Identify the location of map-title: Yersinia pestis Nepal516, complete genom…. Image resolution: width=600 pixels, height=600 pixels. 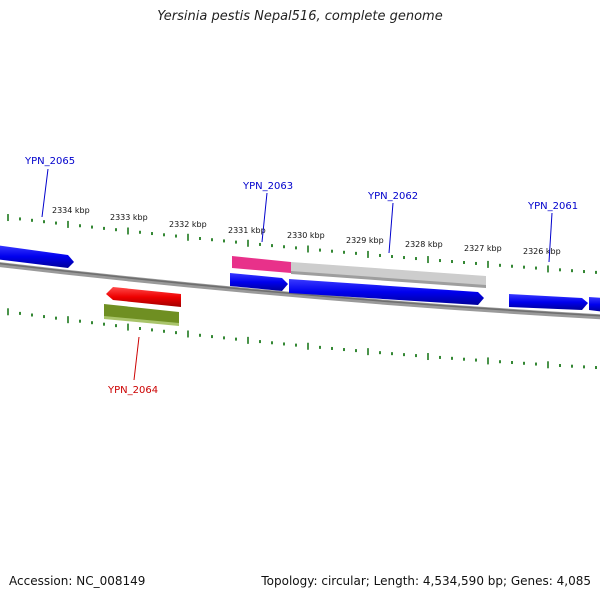
(300, 16).